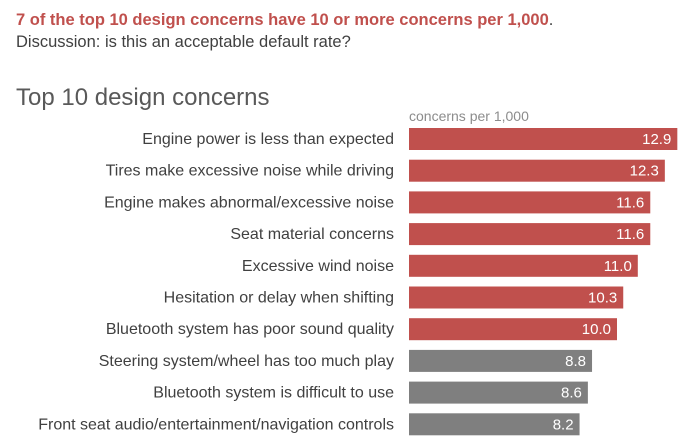 The width and height of the screenshot is (685, 443). Describe the element at coordinates (268, 139) in the screenshot. I see `category-label: Engine power is less than expected` at that location.